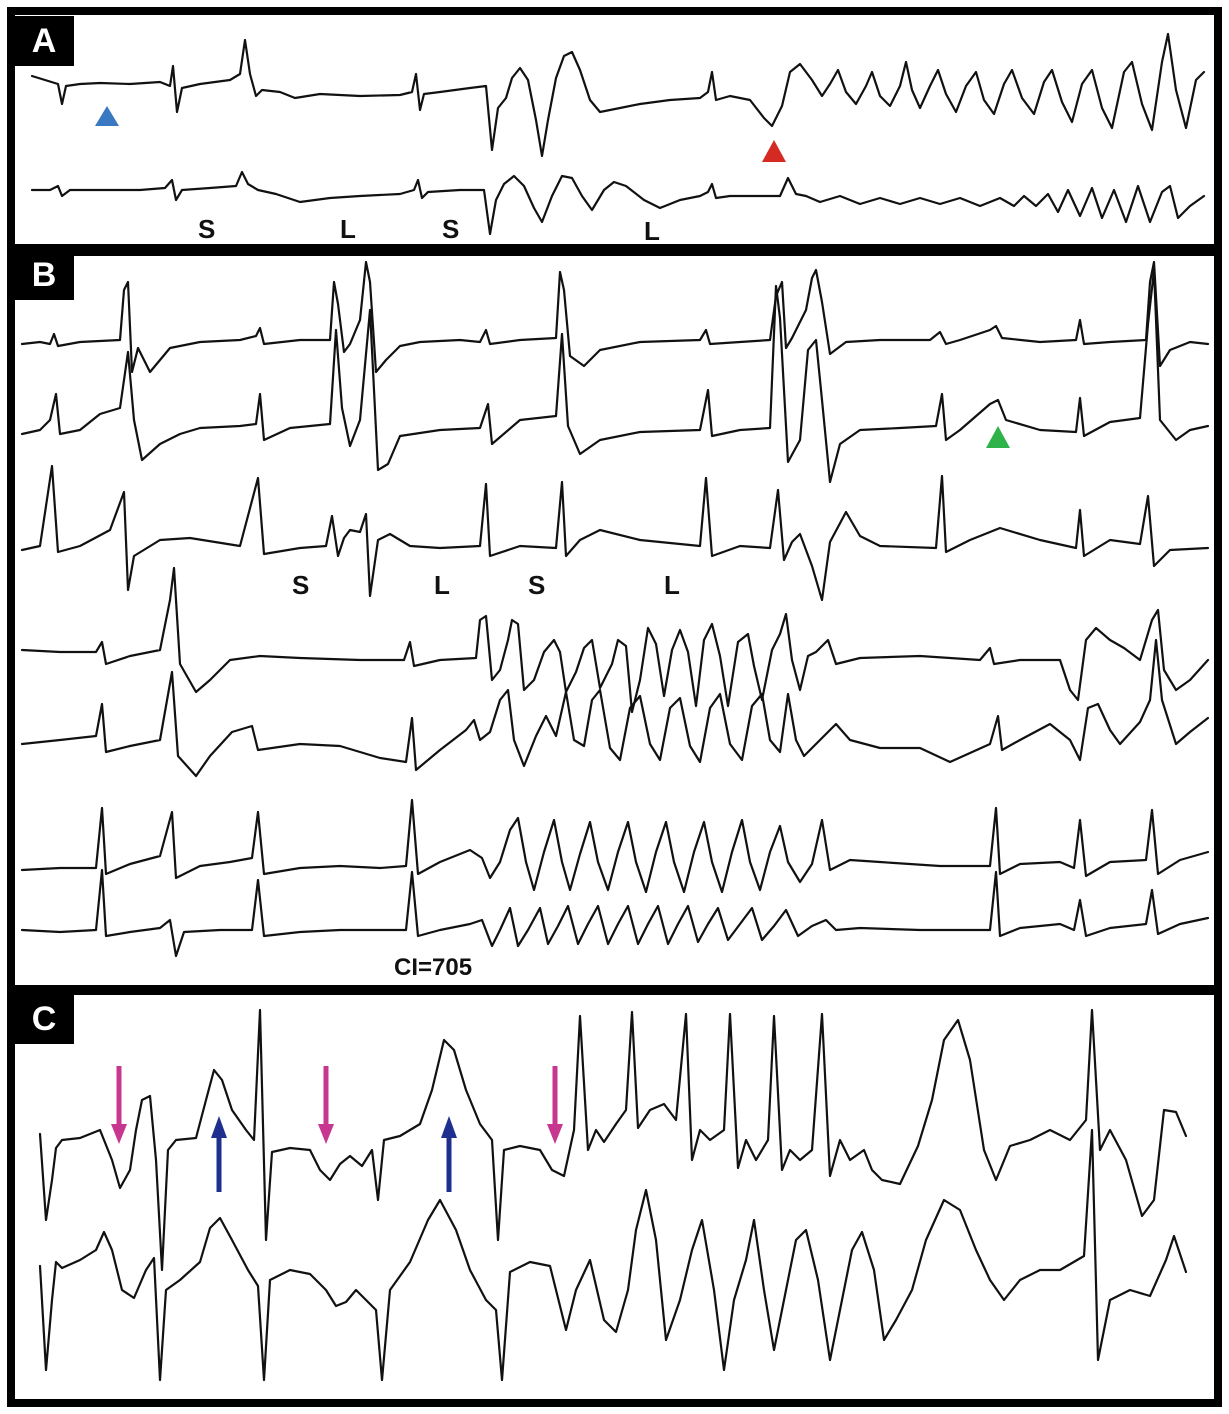 The height and width of the screenshot is (1414, 1229). Describe the element at coordinates (449, 1154) in the screenshot. I see `blue-up-arrow-2-icon` at that location.